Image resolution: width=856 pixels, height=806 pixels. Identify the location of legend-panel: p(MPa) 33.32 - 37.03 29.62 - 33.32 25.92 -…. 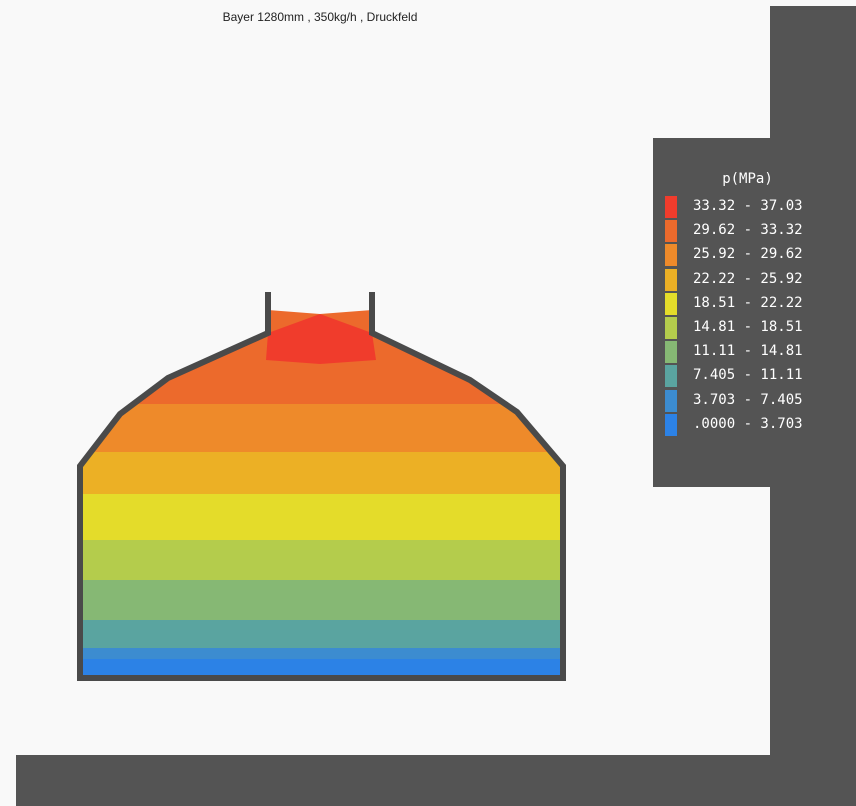
(747, 312).